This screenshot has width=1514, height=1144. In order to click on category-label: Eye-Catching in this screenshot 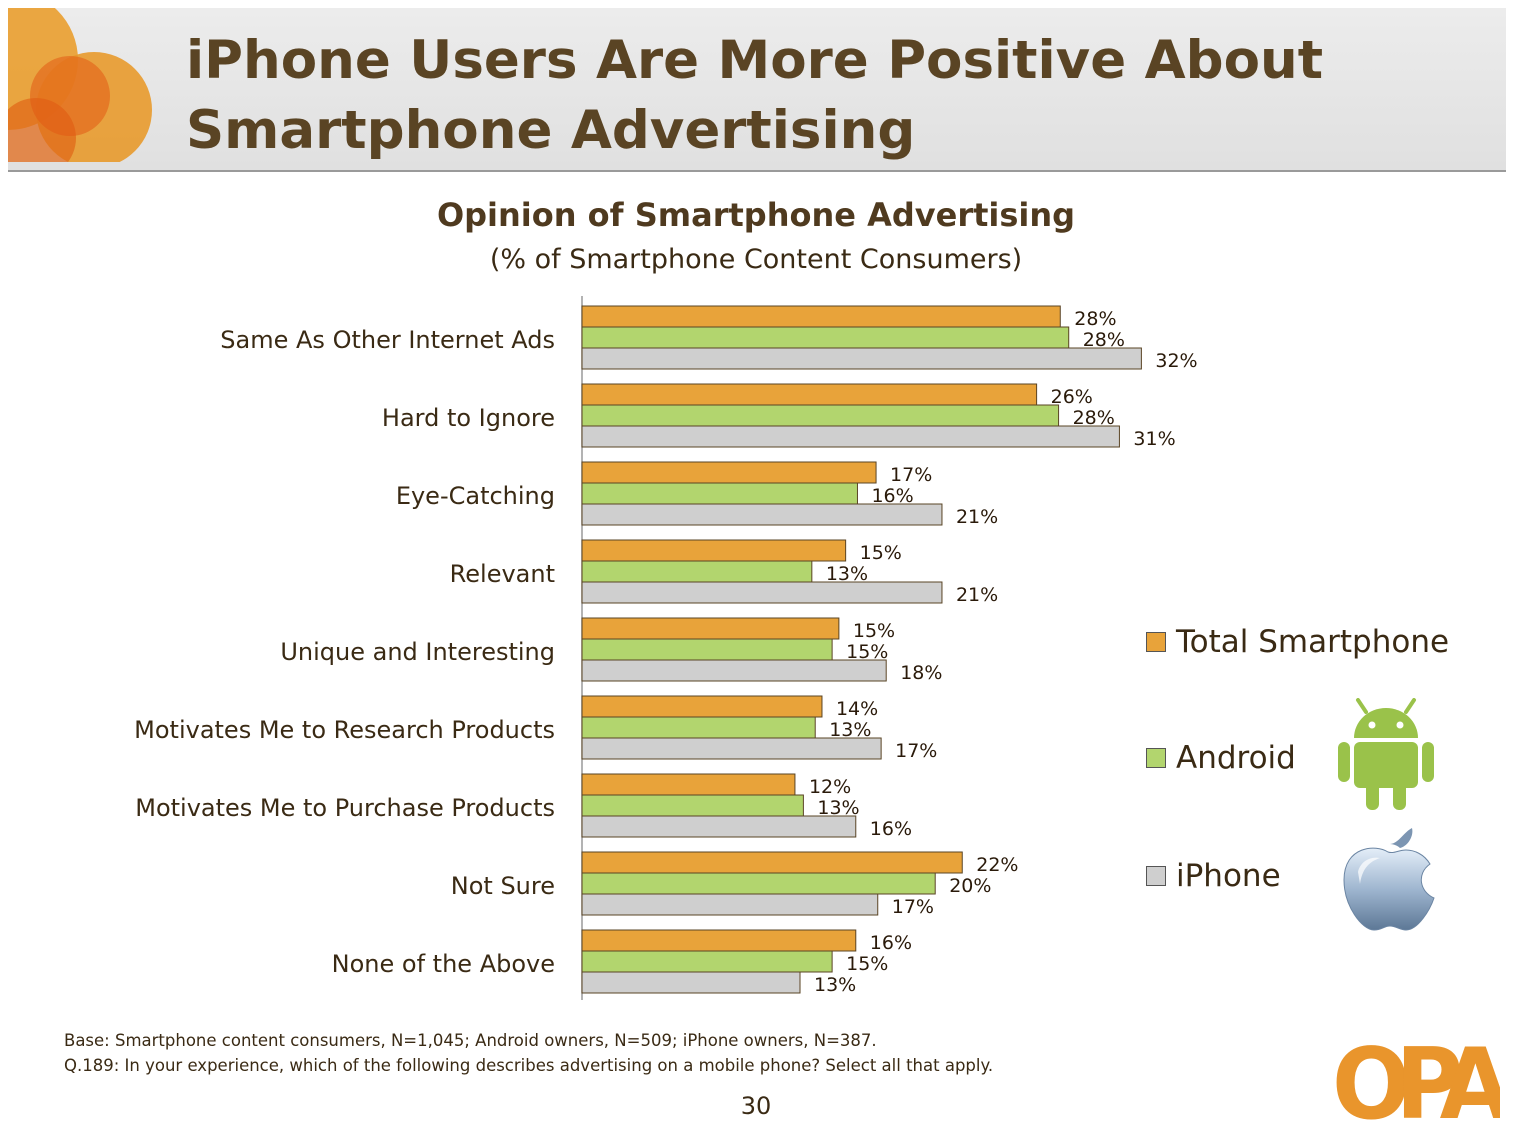, I will do `click(475, 496)`.